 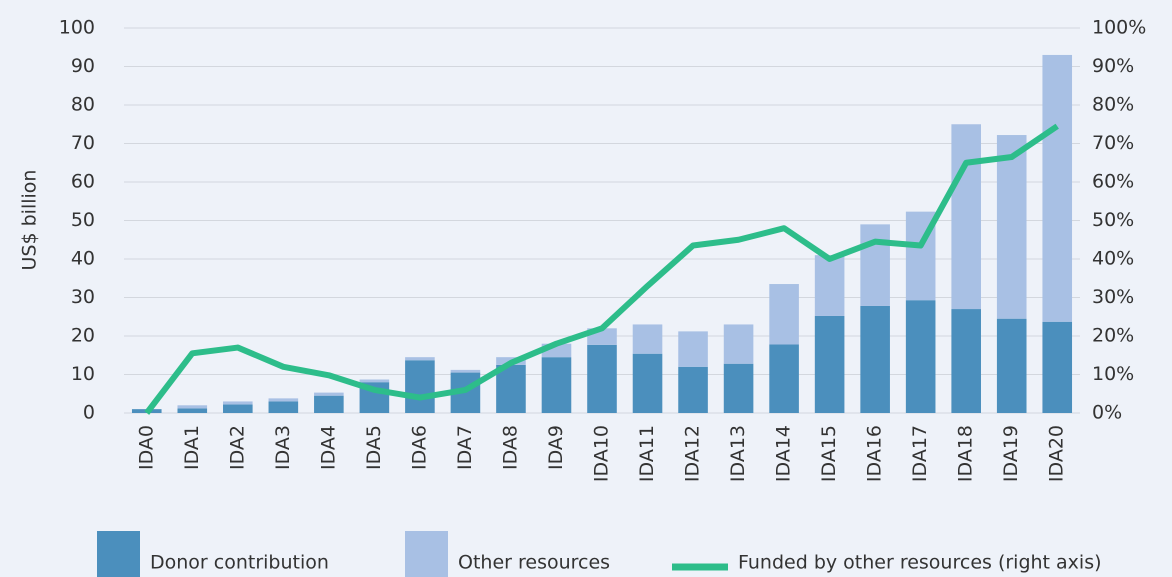 I want to click on x-tick-label: IDA3, so click(x=283, y=447).